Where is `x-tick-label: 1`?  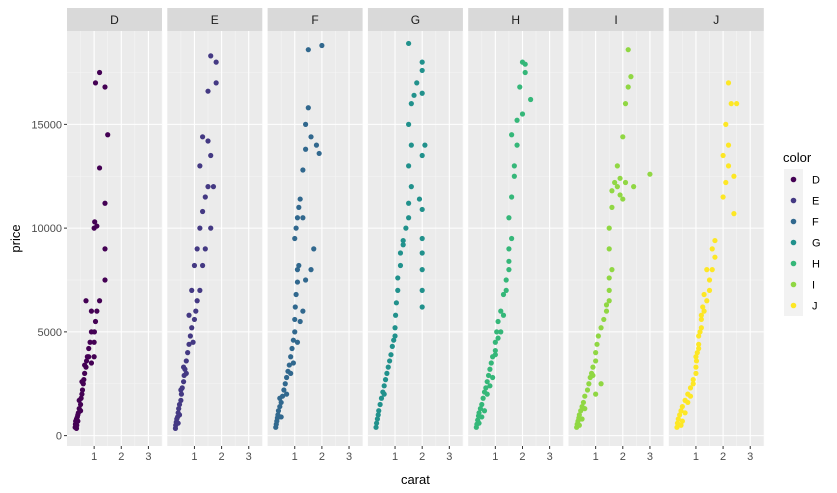 x-tick-label: 1 is located at coordinates (94, 457).